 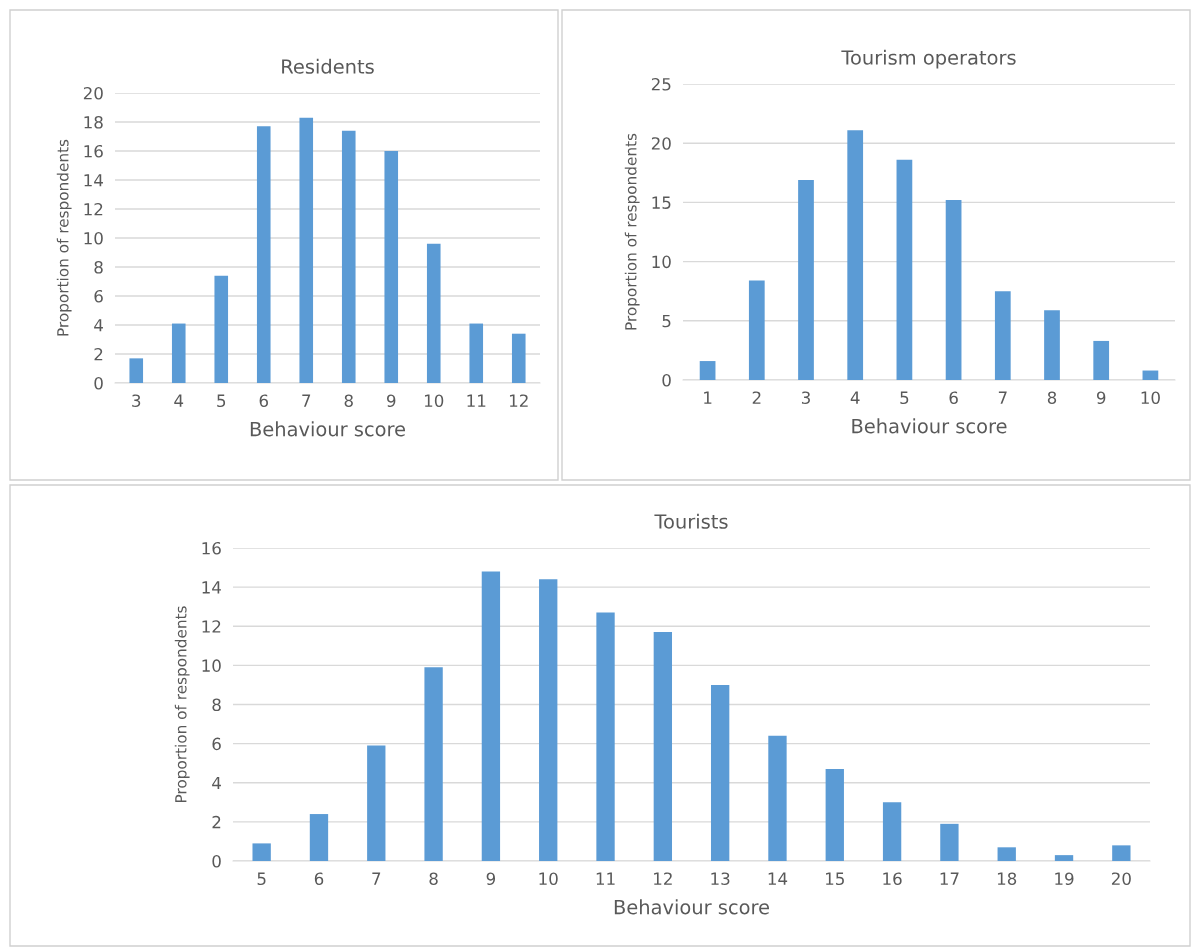 I want to click on x-tick-label: 19, so click(x=1064, y=879).